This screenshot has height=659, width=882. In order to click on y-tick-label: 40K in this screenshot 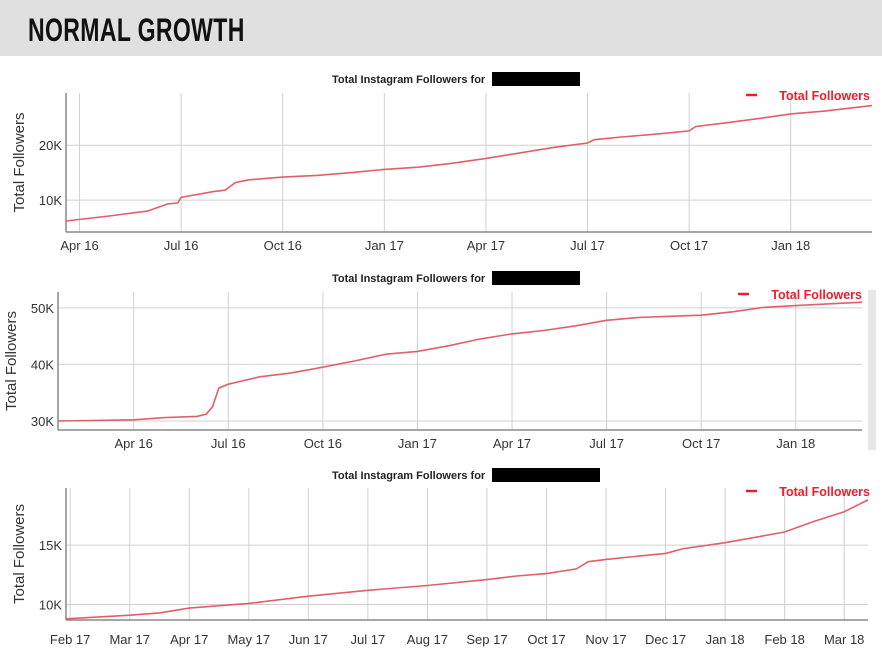, I will do `click(42, 364)`.